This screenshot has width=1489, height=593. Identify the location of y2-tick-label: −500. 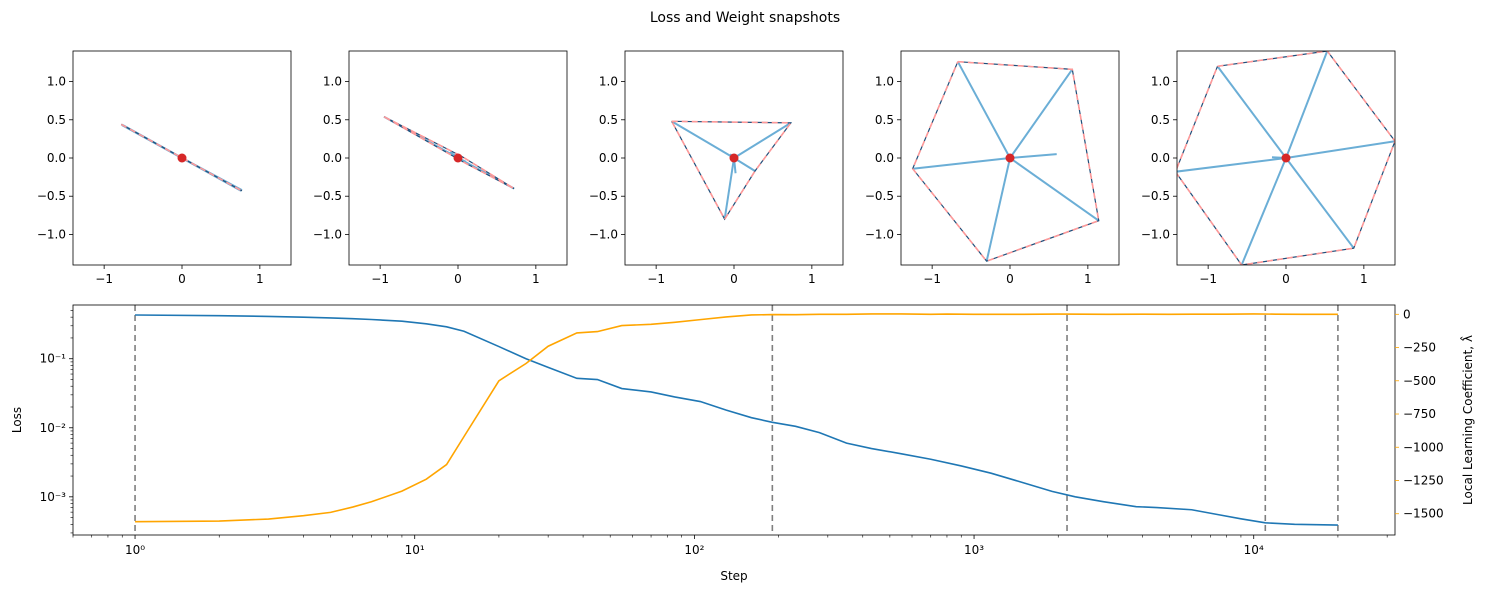
(1419, 381).